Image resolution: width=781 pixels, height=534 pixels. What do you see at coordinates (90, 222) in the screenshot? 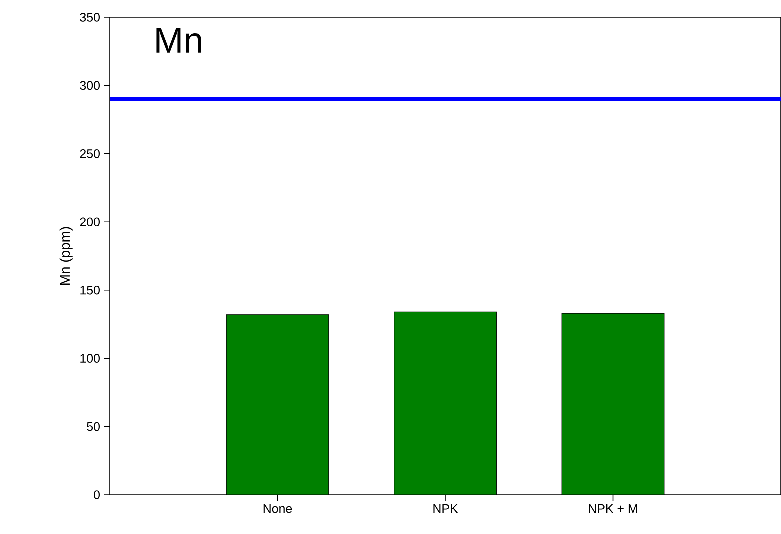
I see `y-tick-label: 200` at bounding box center [90, 222].